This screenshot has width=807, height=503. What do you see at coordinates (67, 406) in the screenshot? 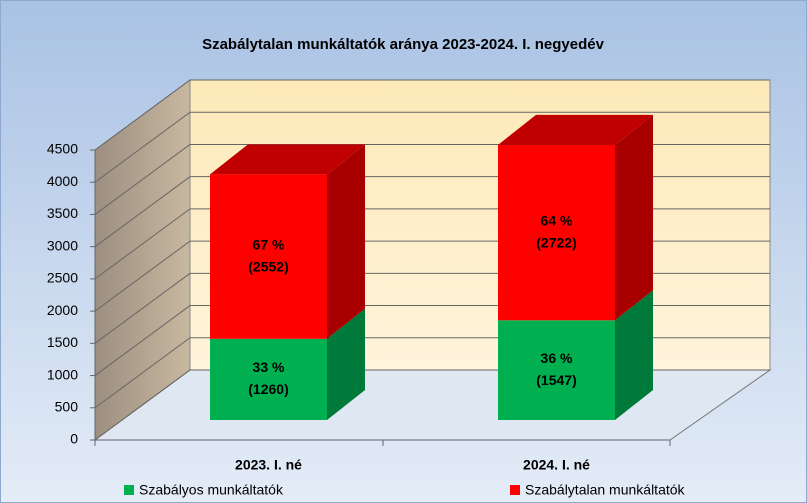
I see `y-tick-label: 500` at bounding box center [67, 406].